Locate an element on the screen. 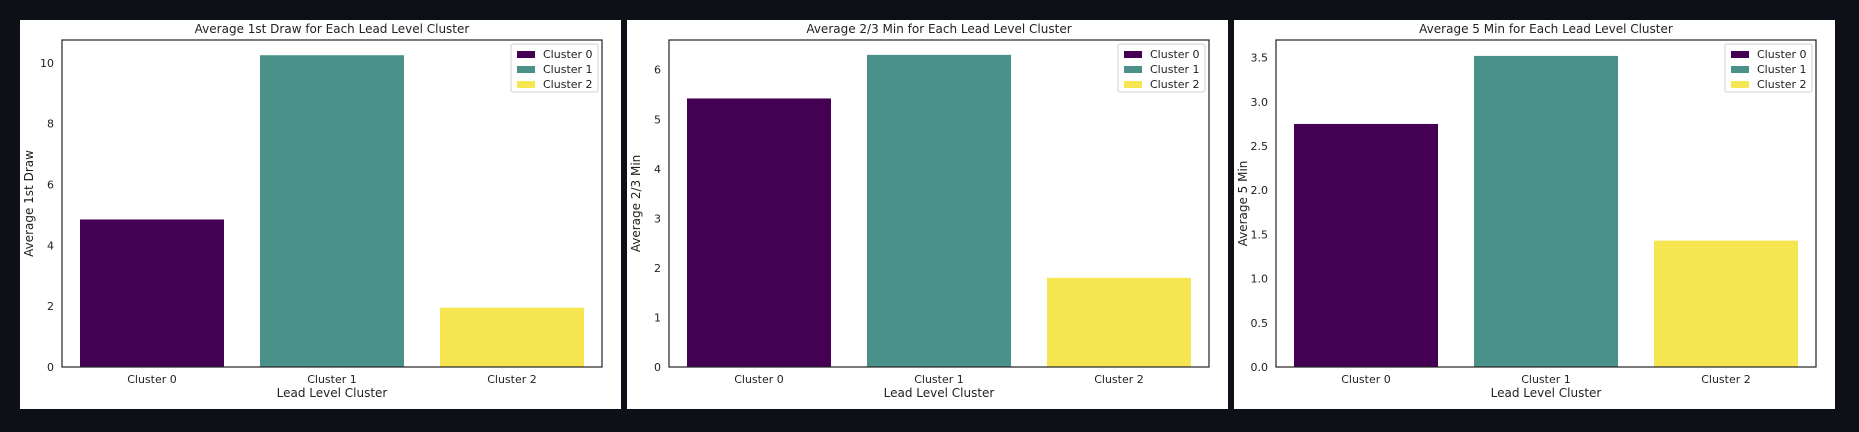 The height and width of the screenshot is (432, 1859). y-tick-label: 0.5 is located at coordinates (1260, 323).